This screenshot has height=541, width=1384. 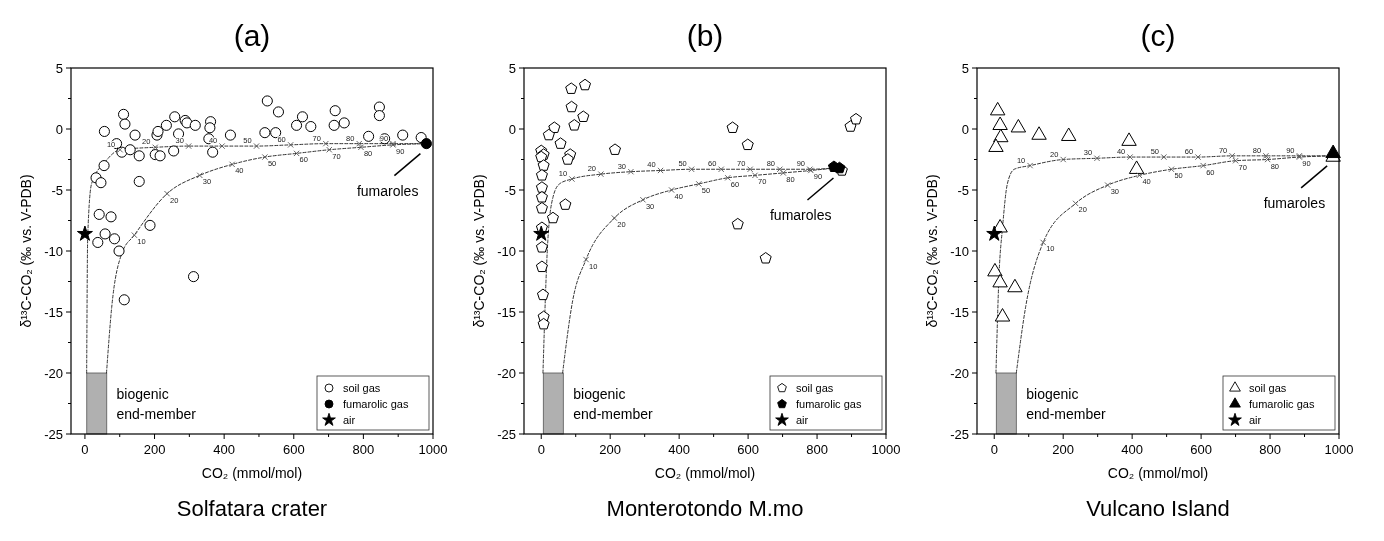 What do you see at coordinates (705, 35) in the screenshot?
I see `chart-title: (b)` at bounding box center [705, 35].